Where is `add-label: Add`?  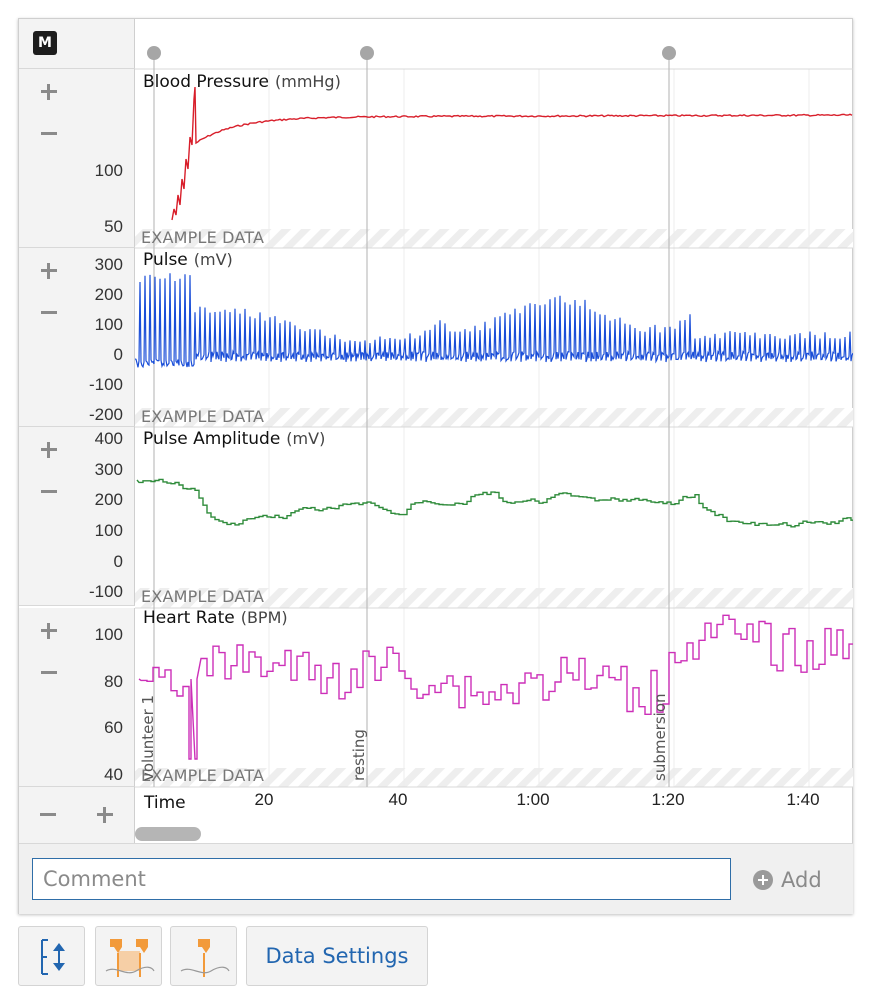
add-label: Add is located at coordinates (801, 880).